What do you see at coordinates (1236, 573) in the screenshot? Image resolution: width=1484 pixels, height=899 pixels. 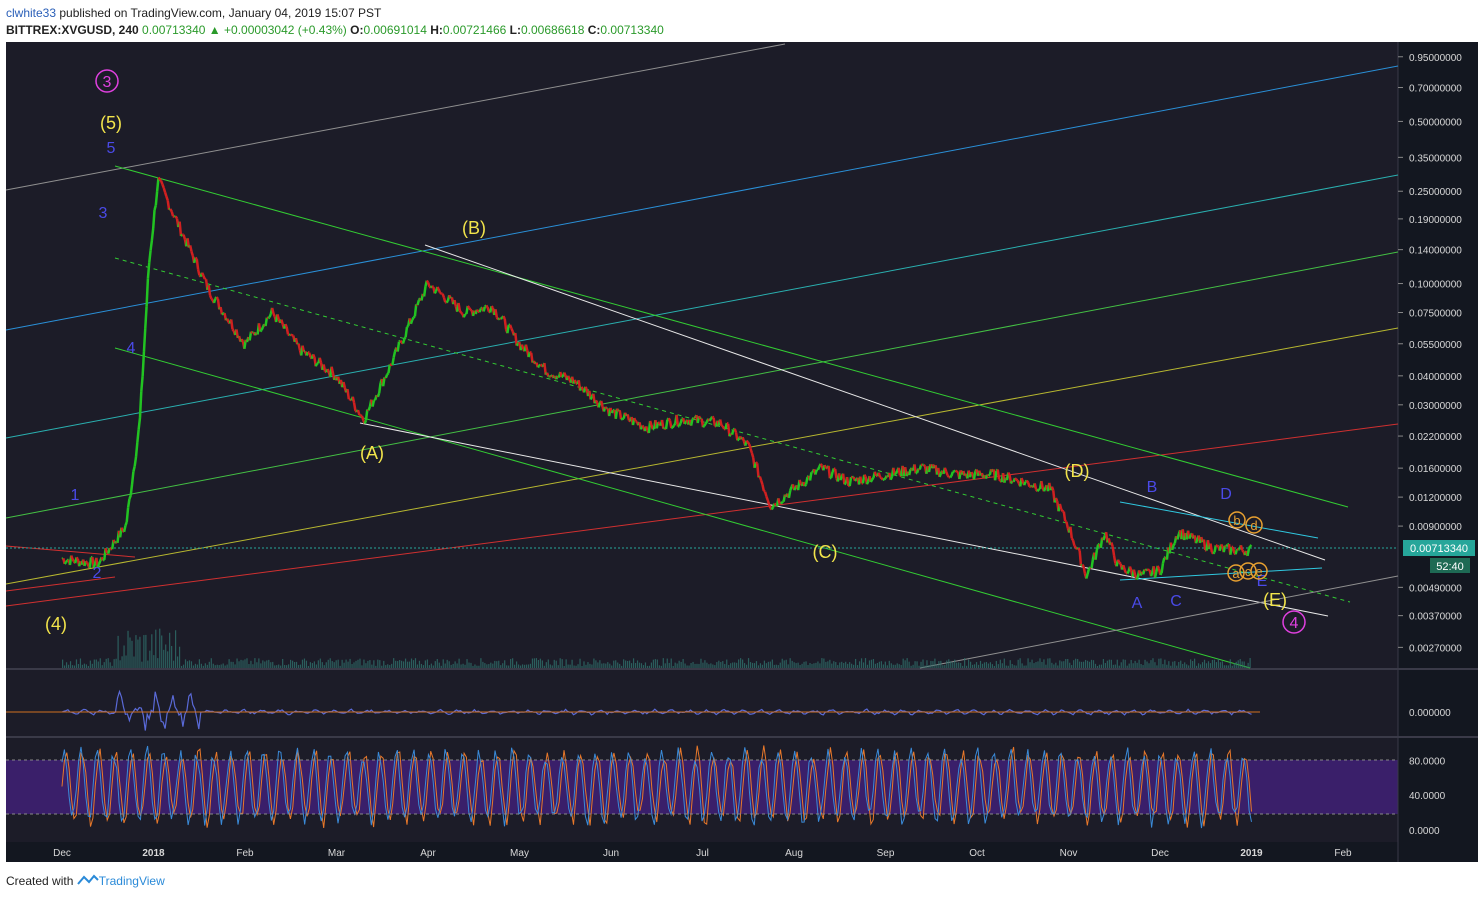 I see `wave-label: a` at bounding box center [1236, 573].